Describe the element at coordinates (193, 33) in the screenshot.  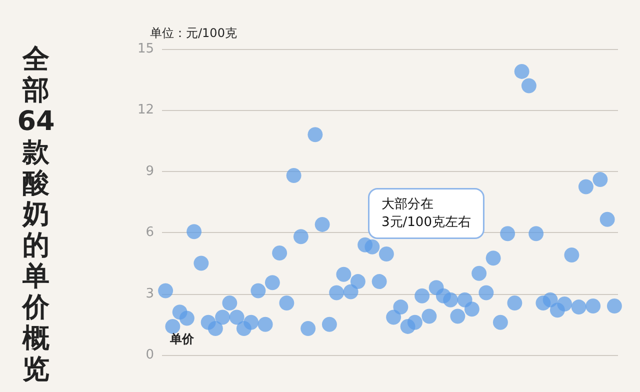
I see `y-axis-title: 单位：元/100克` at that location.